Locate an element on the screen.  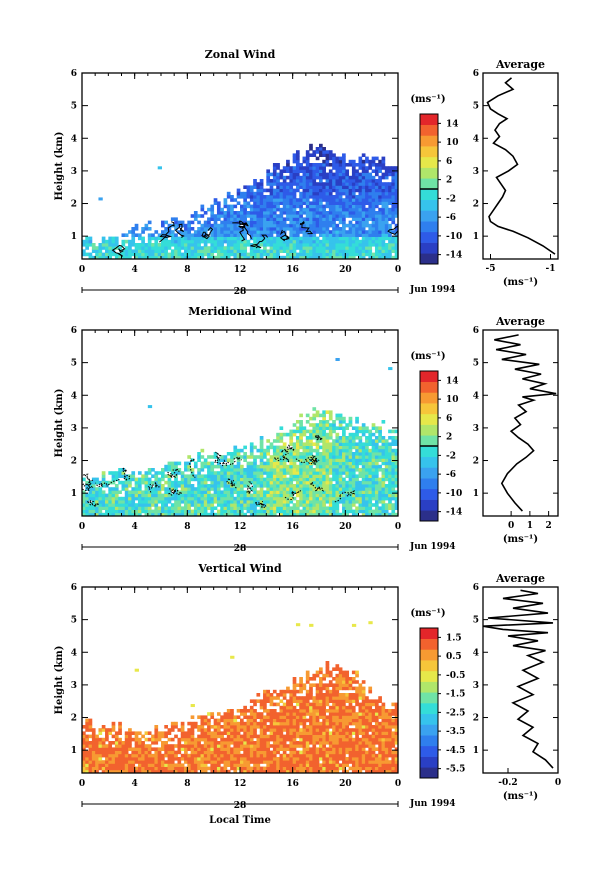
profile-y-tick-label: 4 is located at coordinates (476, 139).